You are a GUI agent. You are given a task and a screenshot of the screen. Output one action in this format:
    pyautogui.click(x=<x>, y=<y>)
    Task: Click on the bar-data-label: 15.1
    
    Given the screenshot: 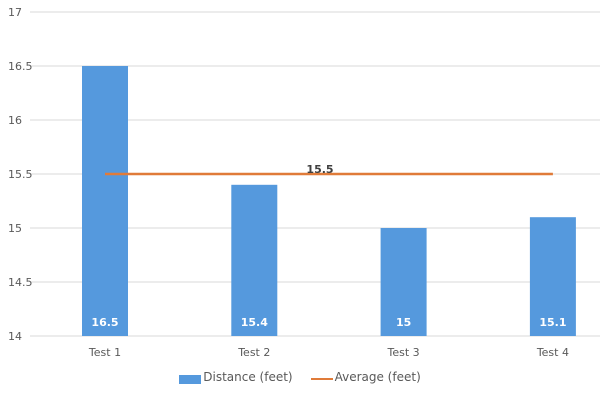 What is the action you would take?
    pyautogui.click(x=552, y=322)
    